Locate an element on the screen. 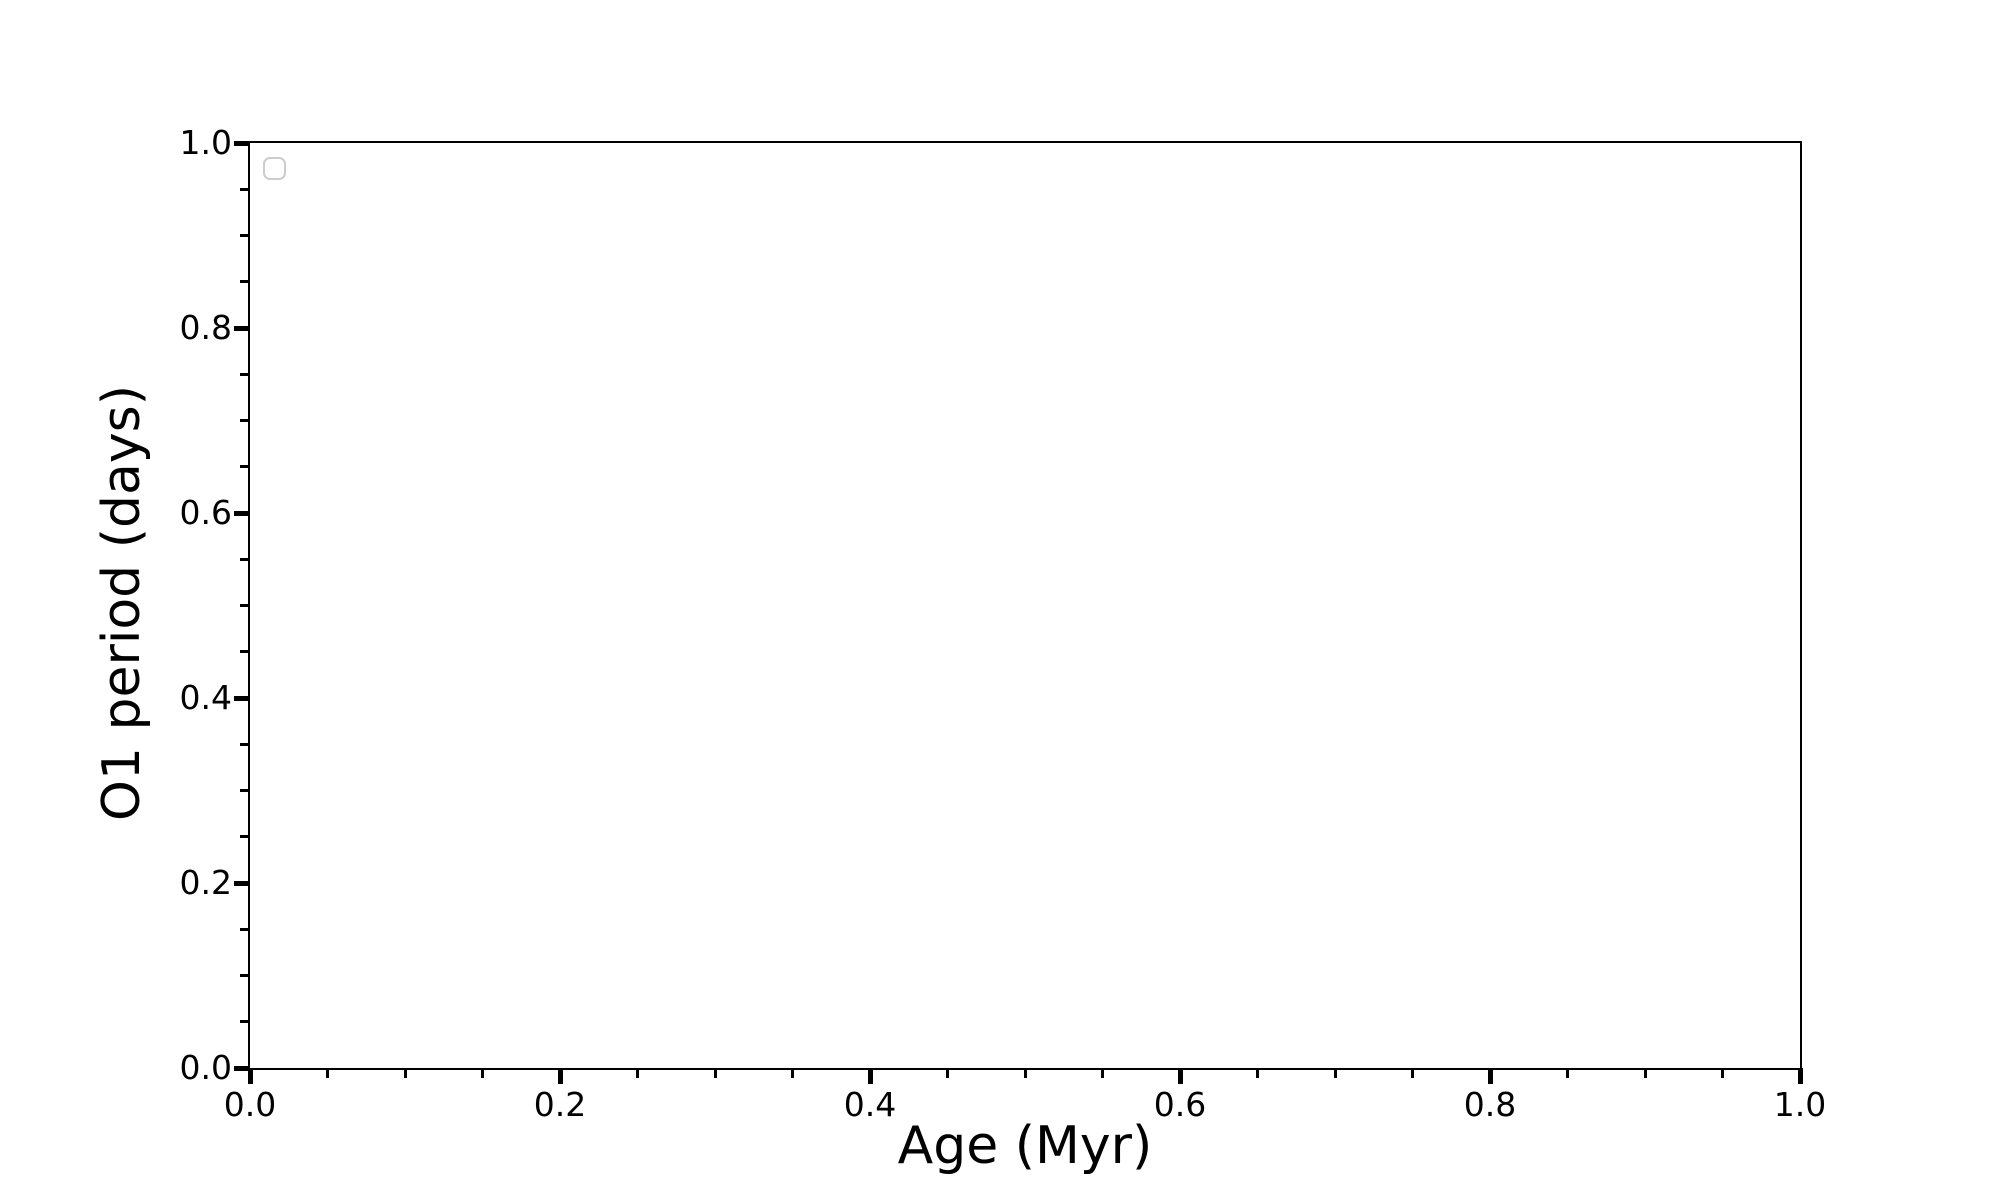  y-tick-label: 0.2 is located at coordinates (205, 882).